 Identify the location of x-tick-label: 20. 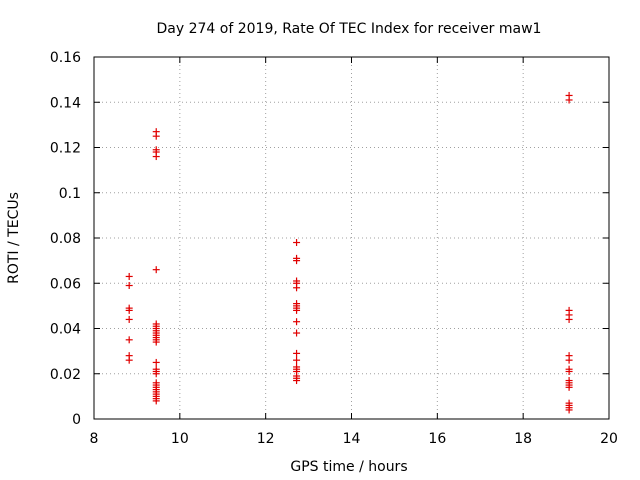
(609, 439).